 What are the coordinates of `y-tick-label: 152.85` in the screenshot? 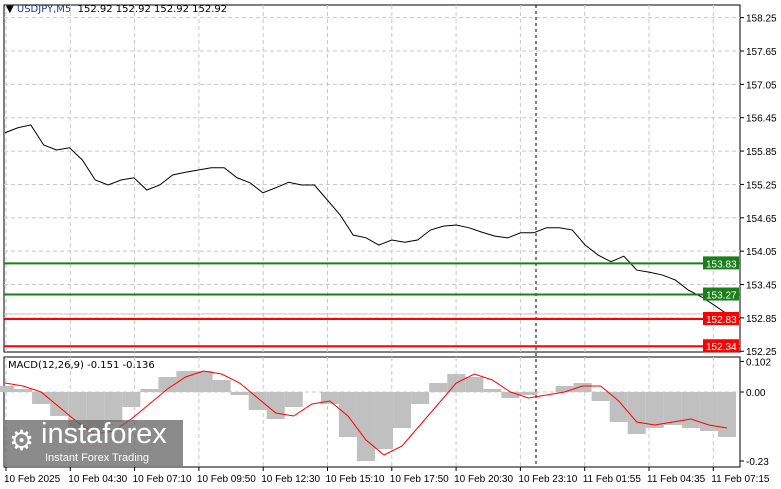 It's located at (761, 319).